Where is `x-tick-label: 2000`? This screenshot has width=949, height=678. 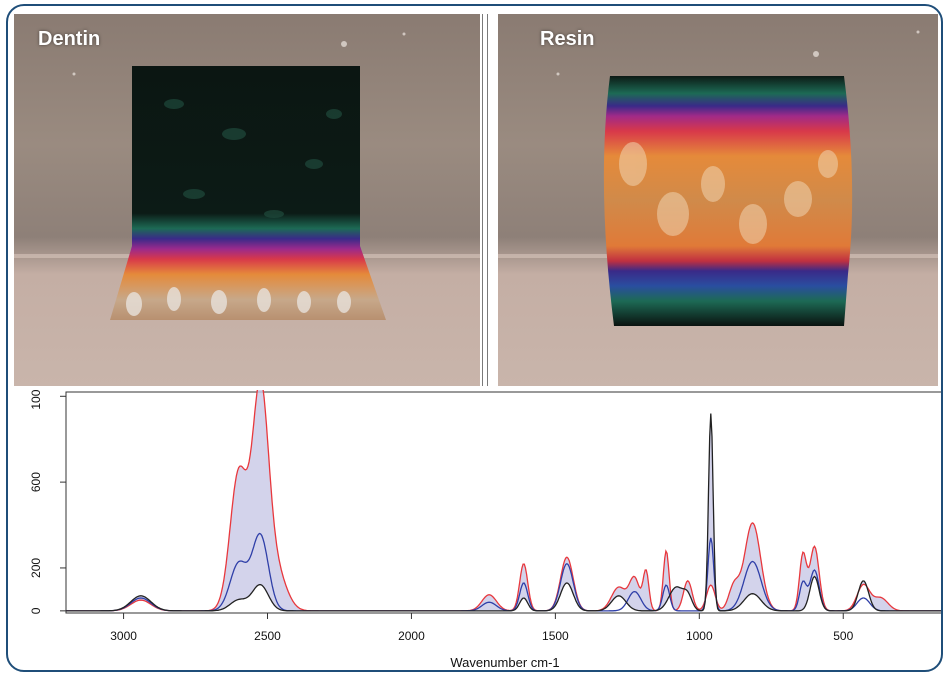
x-tick-label: 2000 is located at coordinates (411, 636).